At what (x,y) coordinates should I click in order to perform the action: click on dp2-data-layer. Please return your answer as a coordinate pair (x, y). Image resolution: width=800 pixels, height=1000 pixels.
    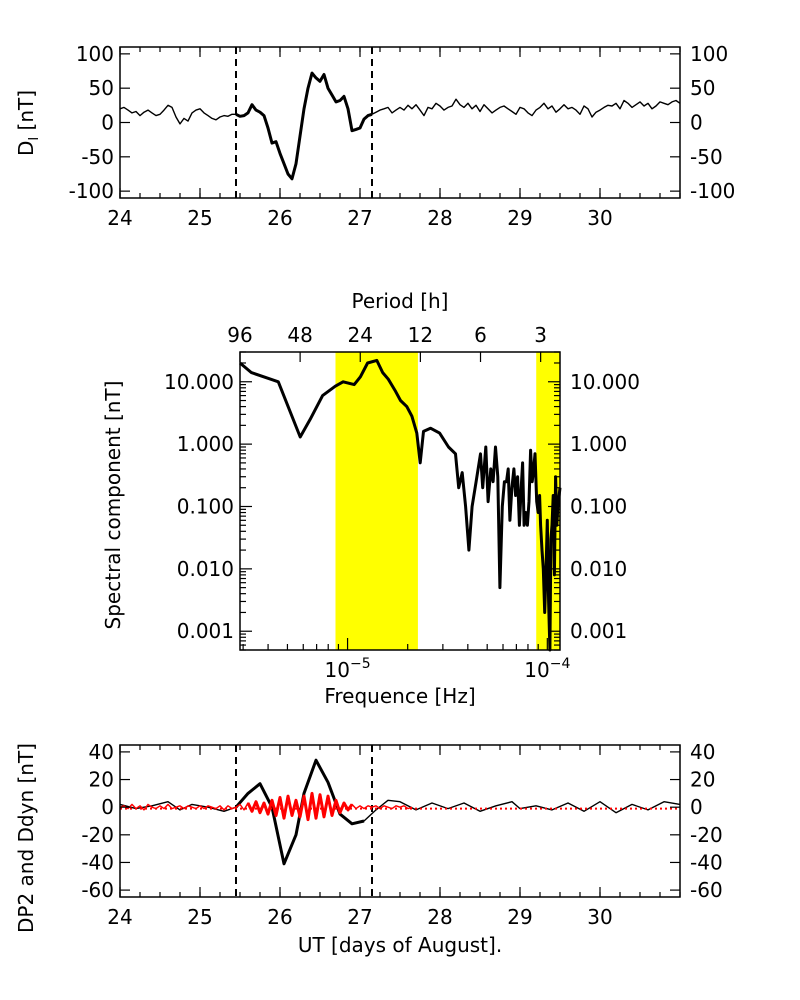
    Looking at the image, I should click on (400, 821).